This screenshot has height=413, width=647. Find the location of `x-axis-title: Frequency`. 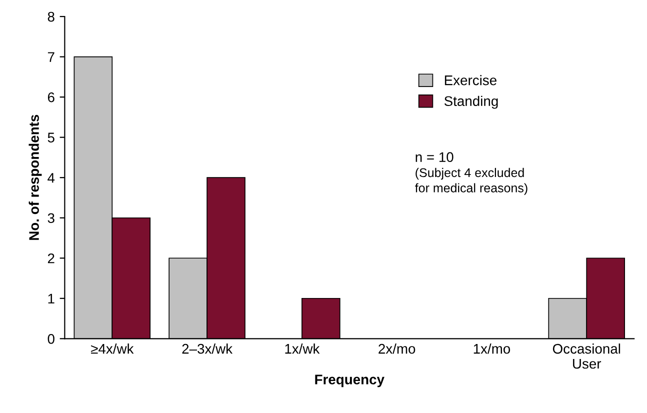

x-axis-title: Frequency is located at coordinates (349, 381).